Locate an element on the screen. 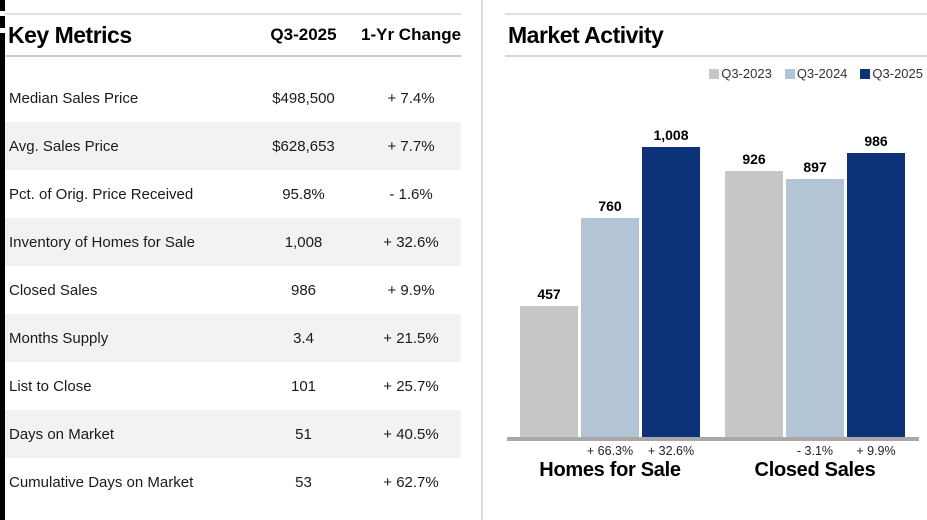 This screenshot has height=520, width=927. legend-item-q3-2025: Q3-2025 is located at coordinates (891, 73).